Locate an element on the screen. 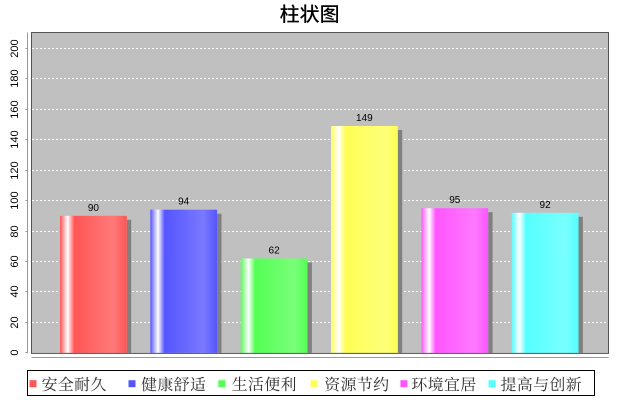 The width and height of the screenshot is (620, 400). svg-text: 95 is located at coordinates (455, 200).